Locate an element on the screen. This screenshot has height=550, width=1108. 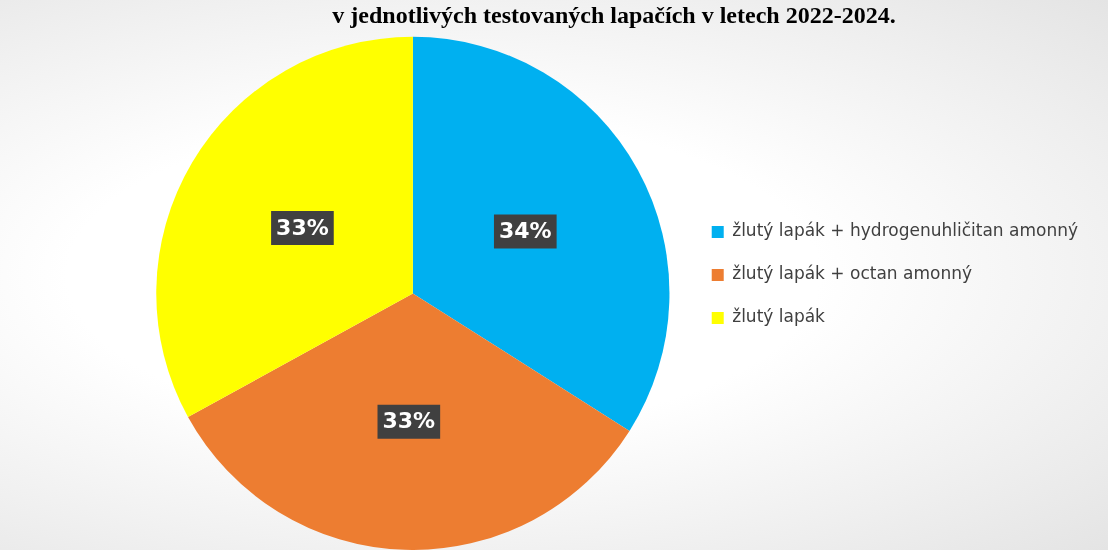
data-label: 34% is located at coordinates (525, 231).